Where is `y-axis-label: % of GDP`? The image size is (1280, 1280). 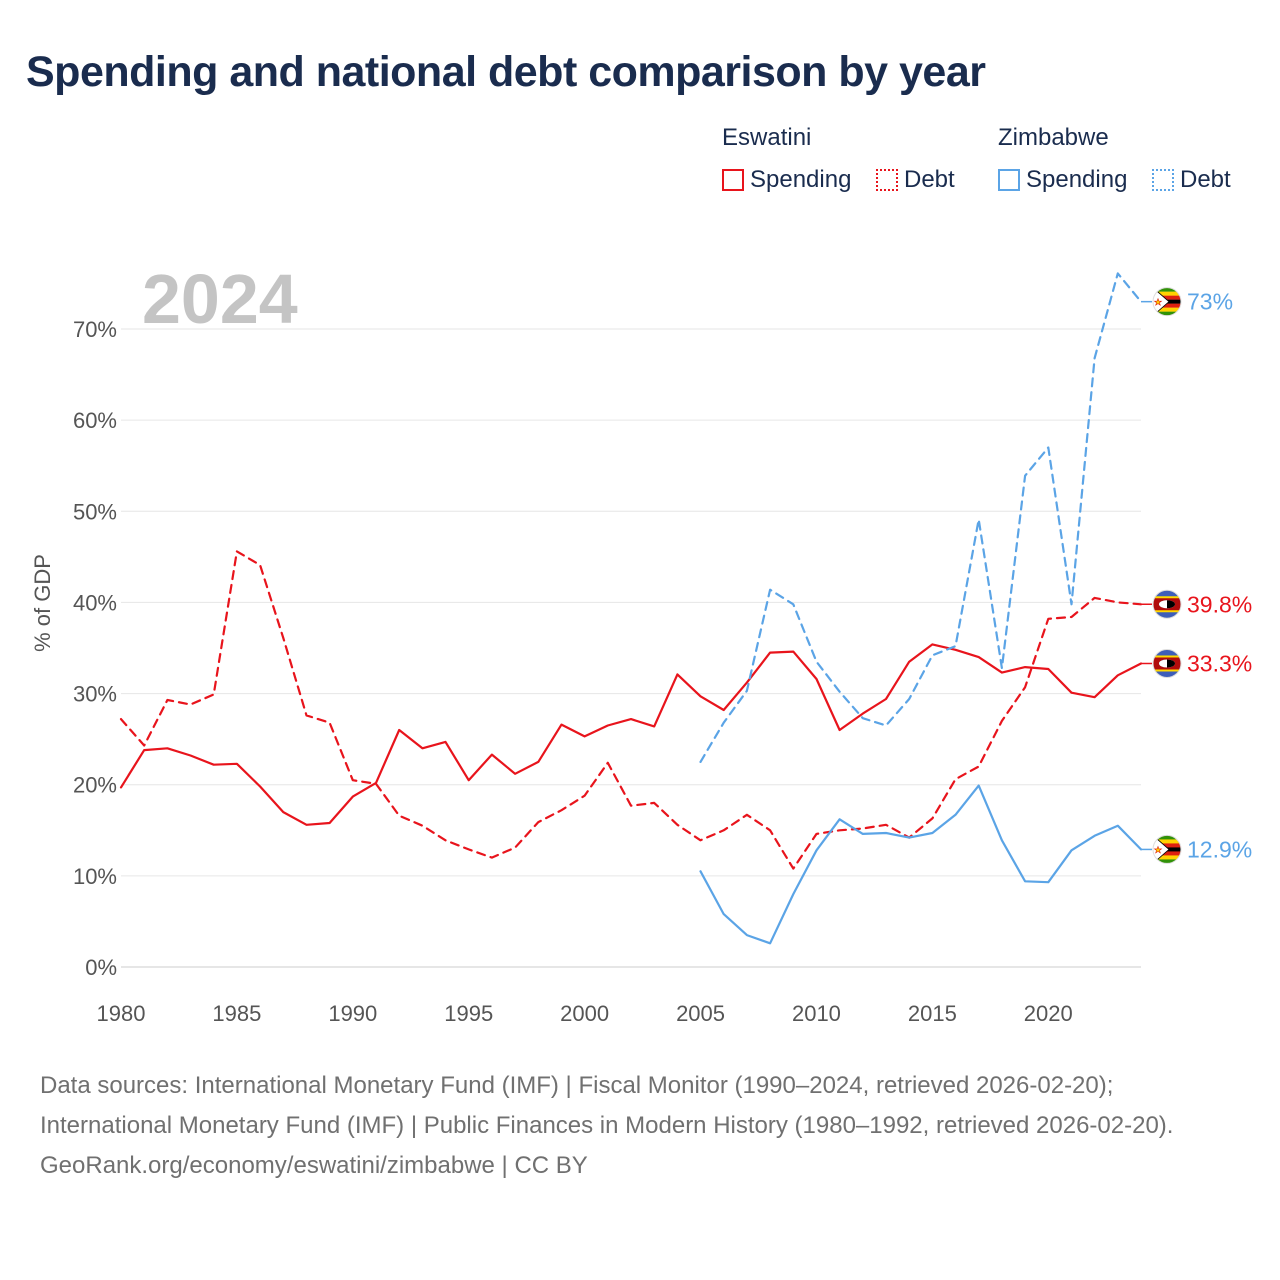 y-axis-label: % of GDP is located at coordinates (42, 603).